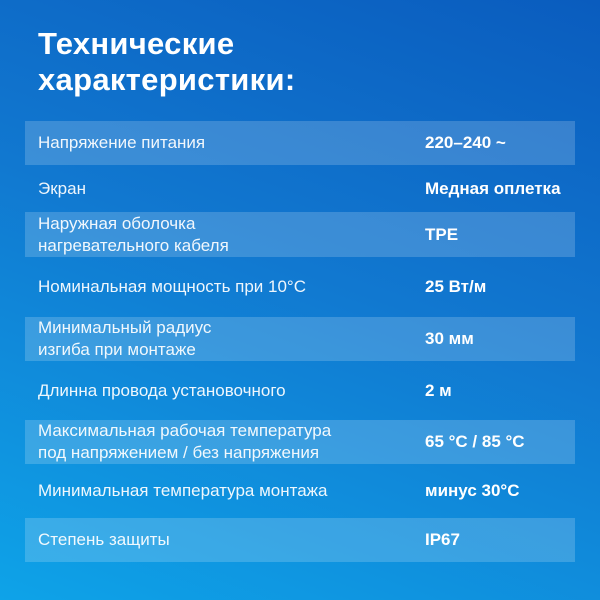  What do you see at coordinates (133, 234) in the screenshot?
I see `spec-label: Наружная оболочка нагревательного кабеля` at bounding box center [133, 234].